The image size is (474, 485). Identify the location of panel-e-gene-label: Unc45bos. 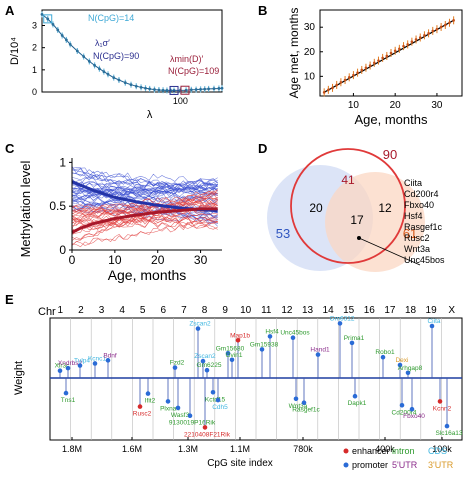
(295, 333).